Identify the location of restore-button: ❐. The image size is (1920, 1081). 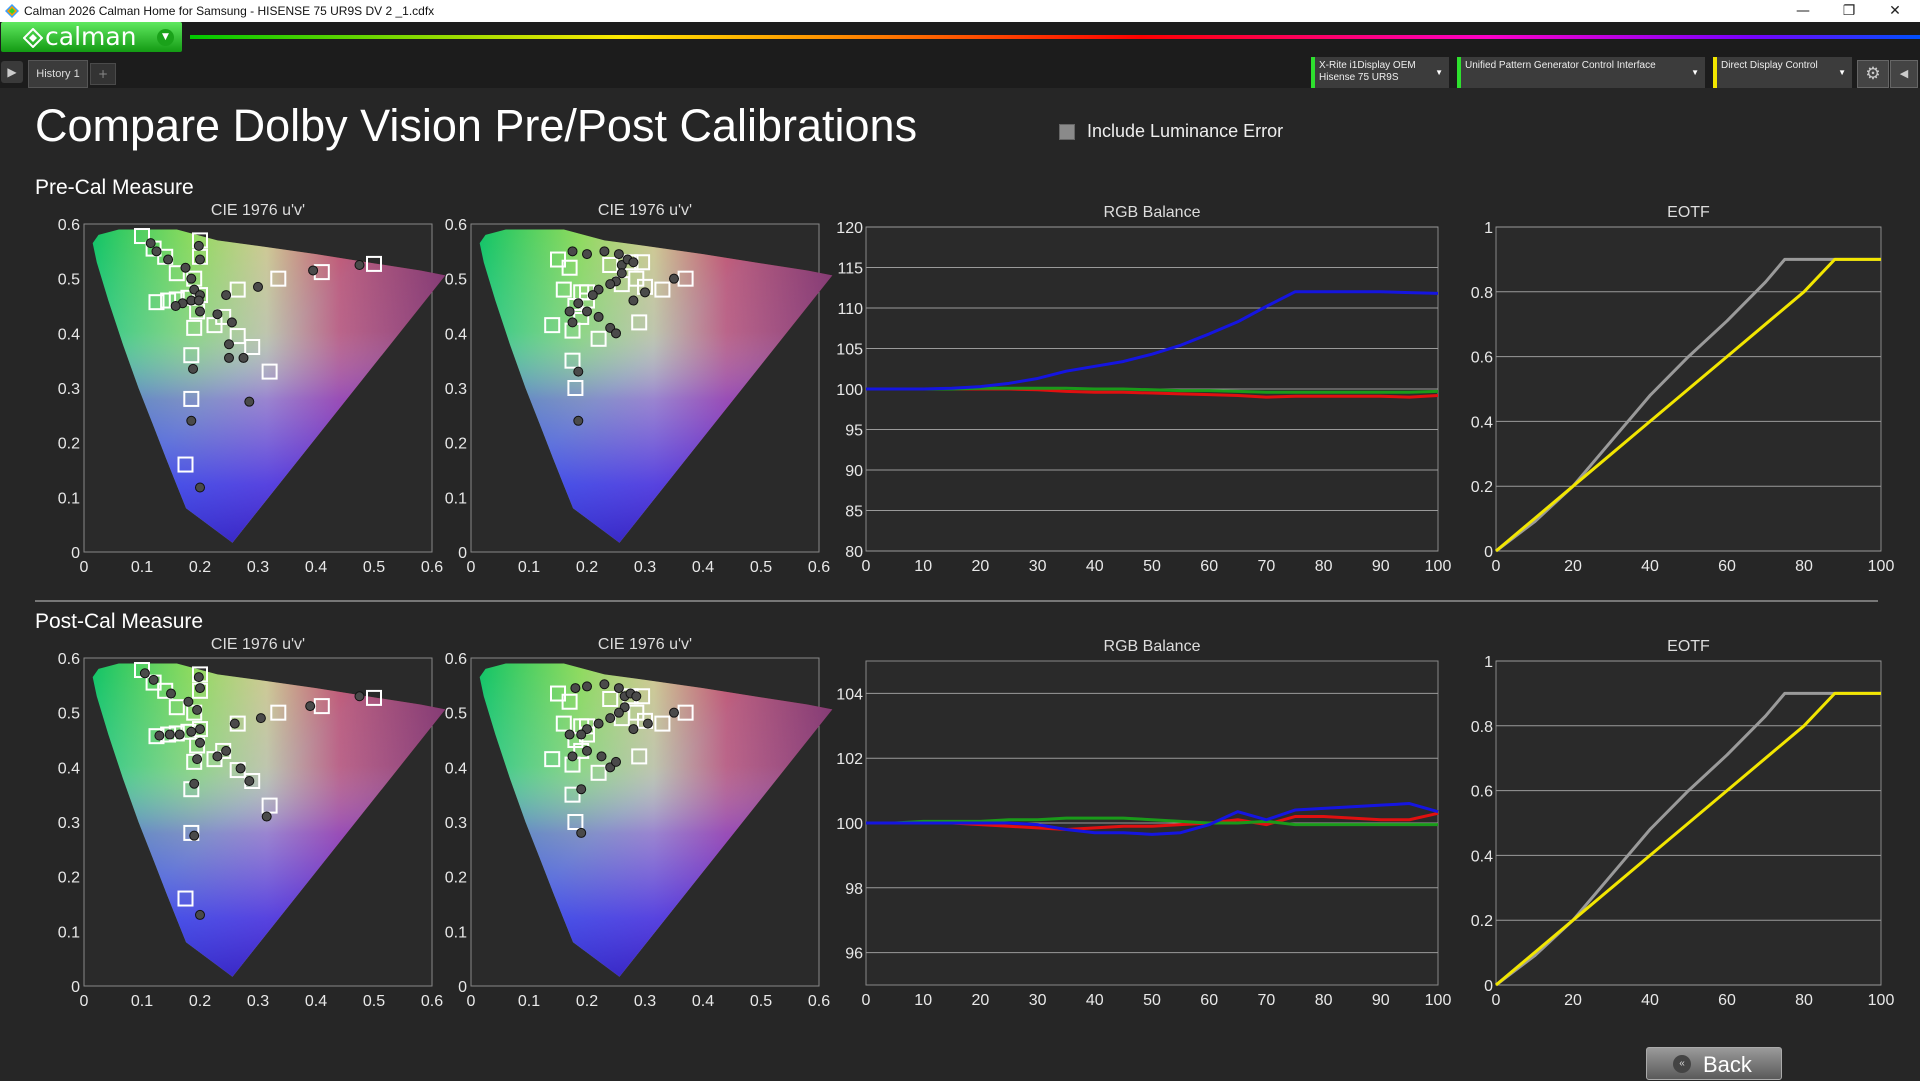
(1849, 11).